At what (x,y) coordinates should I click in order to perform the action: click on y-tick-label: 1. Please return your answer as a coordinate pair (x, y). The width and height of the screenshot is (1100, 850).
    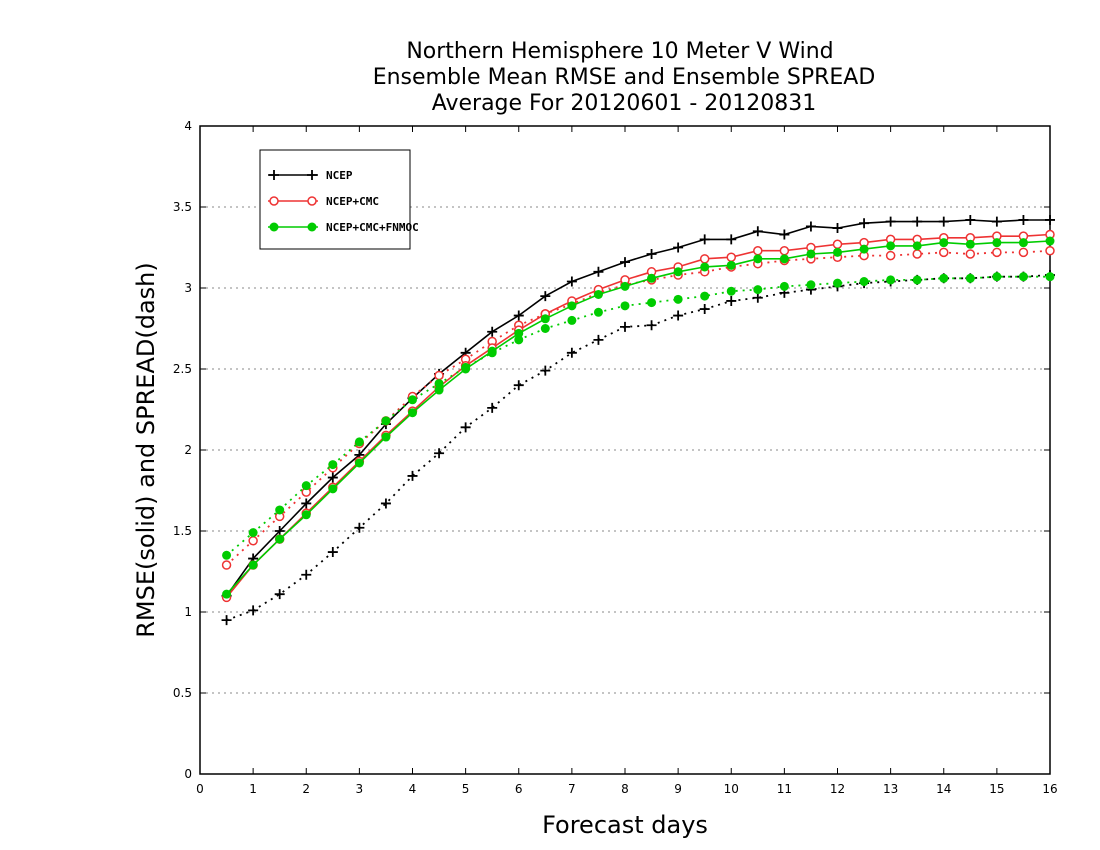
    Looking at the image, I should click on (188, 612).